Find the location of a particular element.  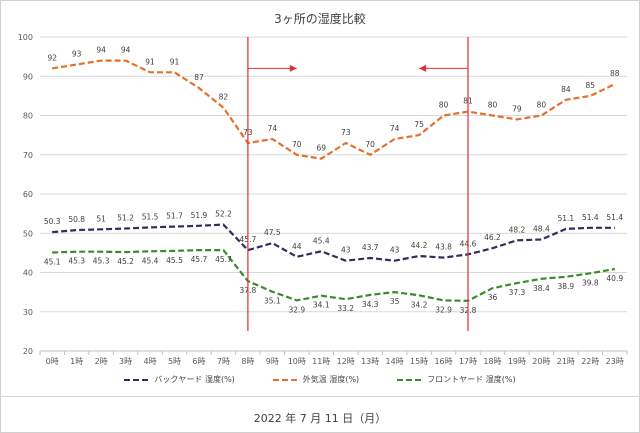

data-label: 45.1 is located at coordinates (52, 261).